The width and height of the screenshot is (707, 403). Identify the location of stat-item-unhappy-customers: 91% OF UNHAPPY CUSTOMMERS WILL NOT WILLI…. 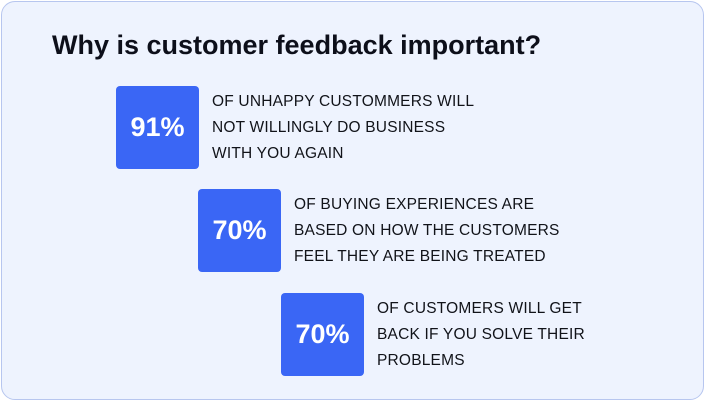
(309, 127).